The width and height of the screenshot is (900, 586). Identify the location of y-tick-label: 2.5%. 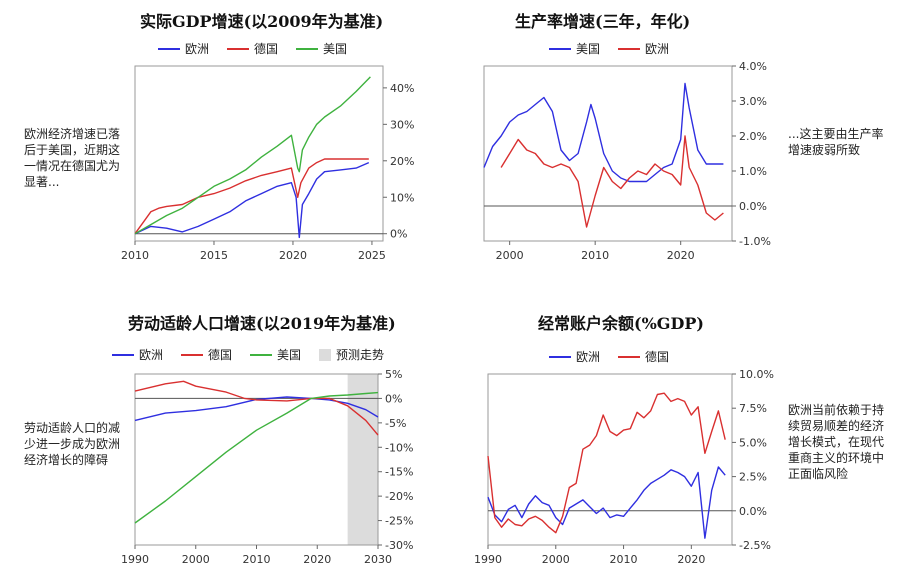
(753, 477).